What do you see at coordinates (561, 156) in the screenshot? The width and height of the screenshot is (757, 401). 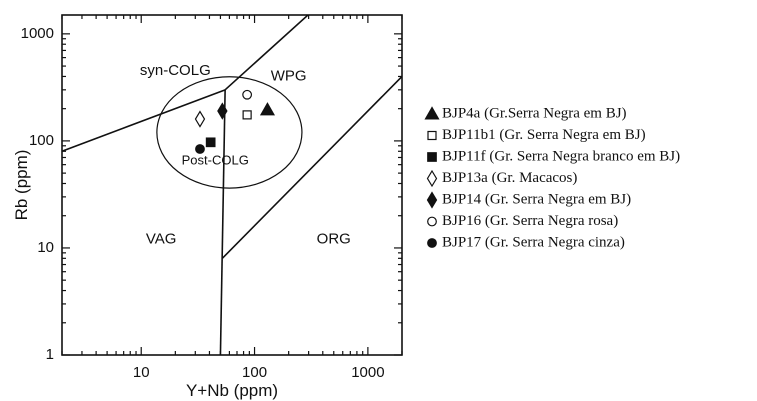 I see `legend-label: BJP11f (Gr. Serra Negra branco em BJ)` at bounding box center [561, 156].